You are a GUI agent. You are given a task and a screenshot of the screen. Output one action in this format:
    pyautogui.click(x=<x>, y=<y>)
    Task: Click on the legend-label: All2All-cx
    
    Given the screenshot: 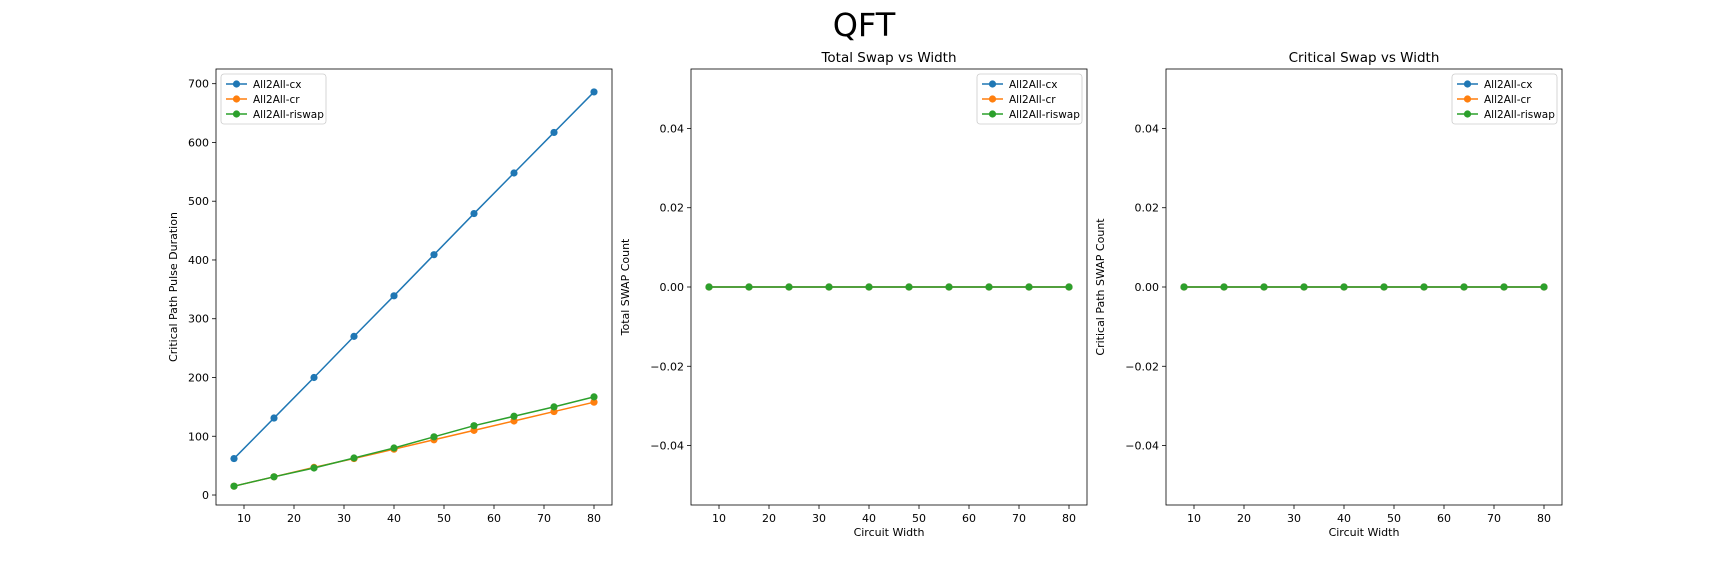 What is the action you would take?
    pyautogui.click(x=1033, y=85)
    